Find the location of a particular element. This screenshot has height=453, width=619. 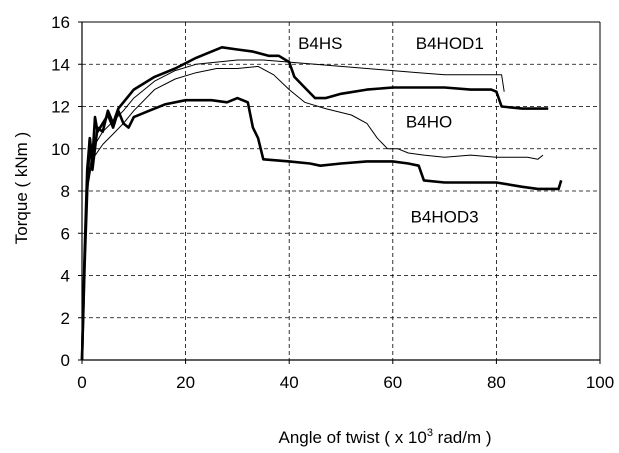

series-label-b4ho: B4HO is located at coordinates (429, 121).